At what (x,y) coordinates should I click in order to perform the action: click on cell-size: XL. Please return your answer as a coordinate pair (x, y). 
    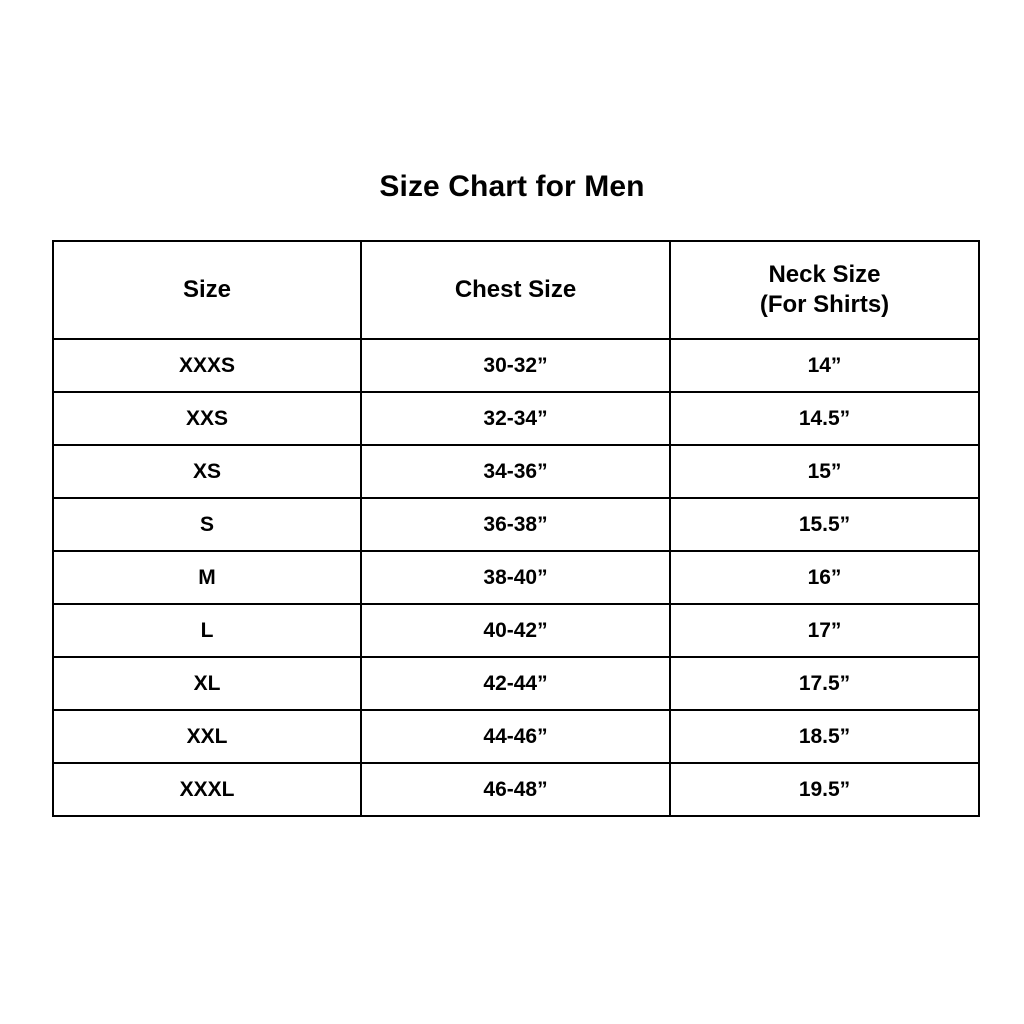
    Looking at the image, I should click on (207, 683).